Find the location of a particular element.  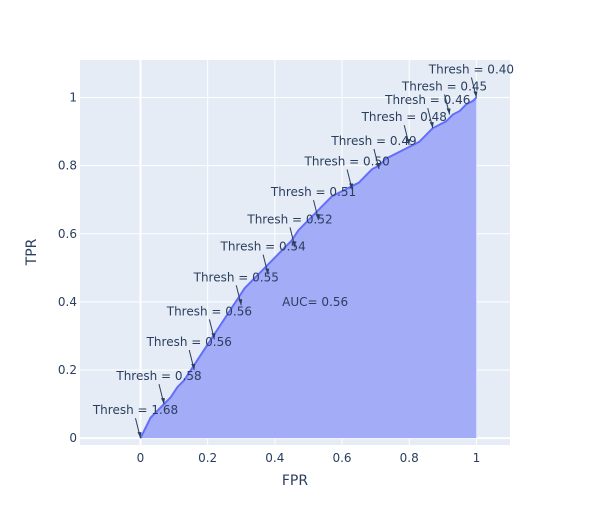

x-tick-label: 1 is located at coordinates (477, 458).